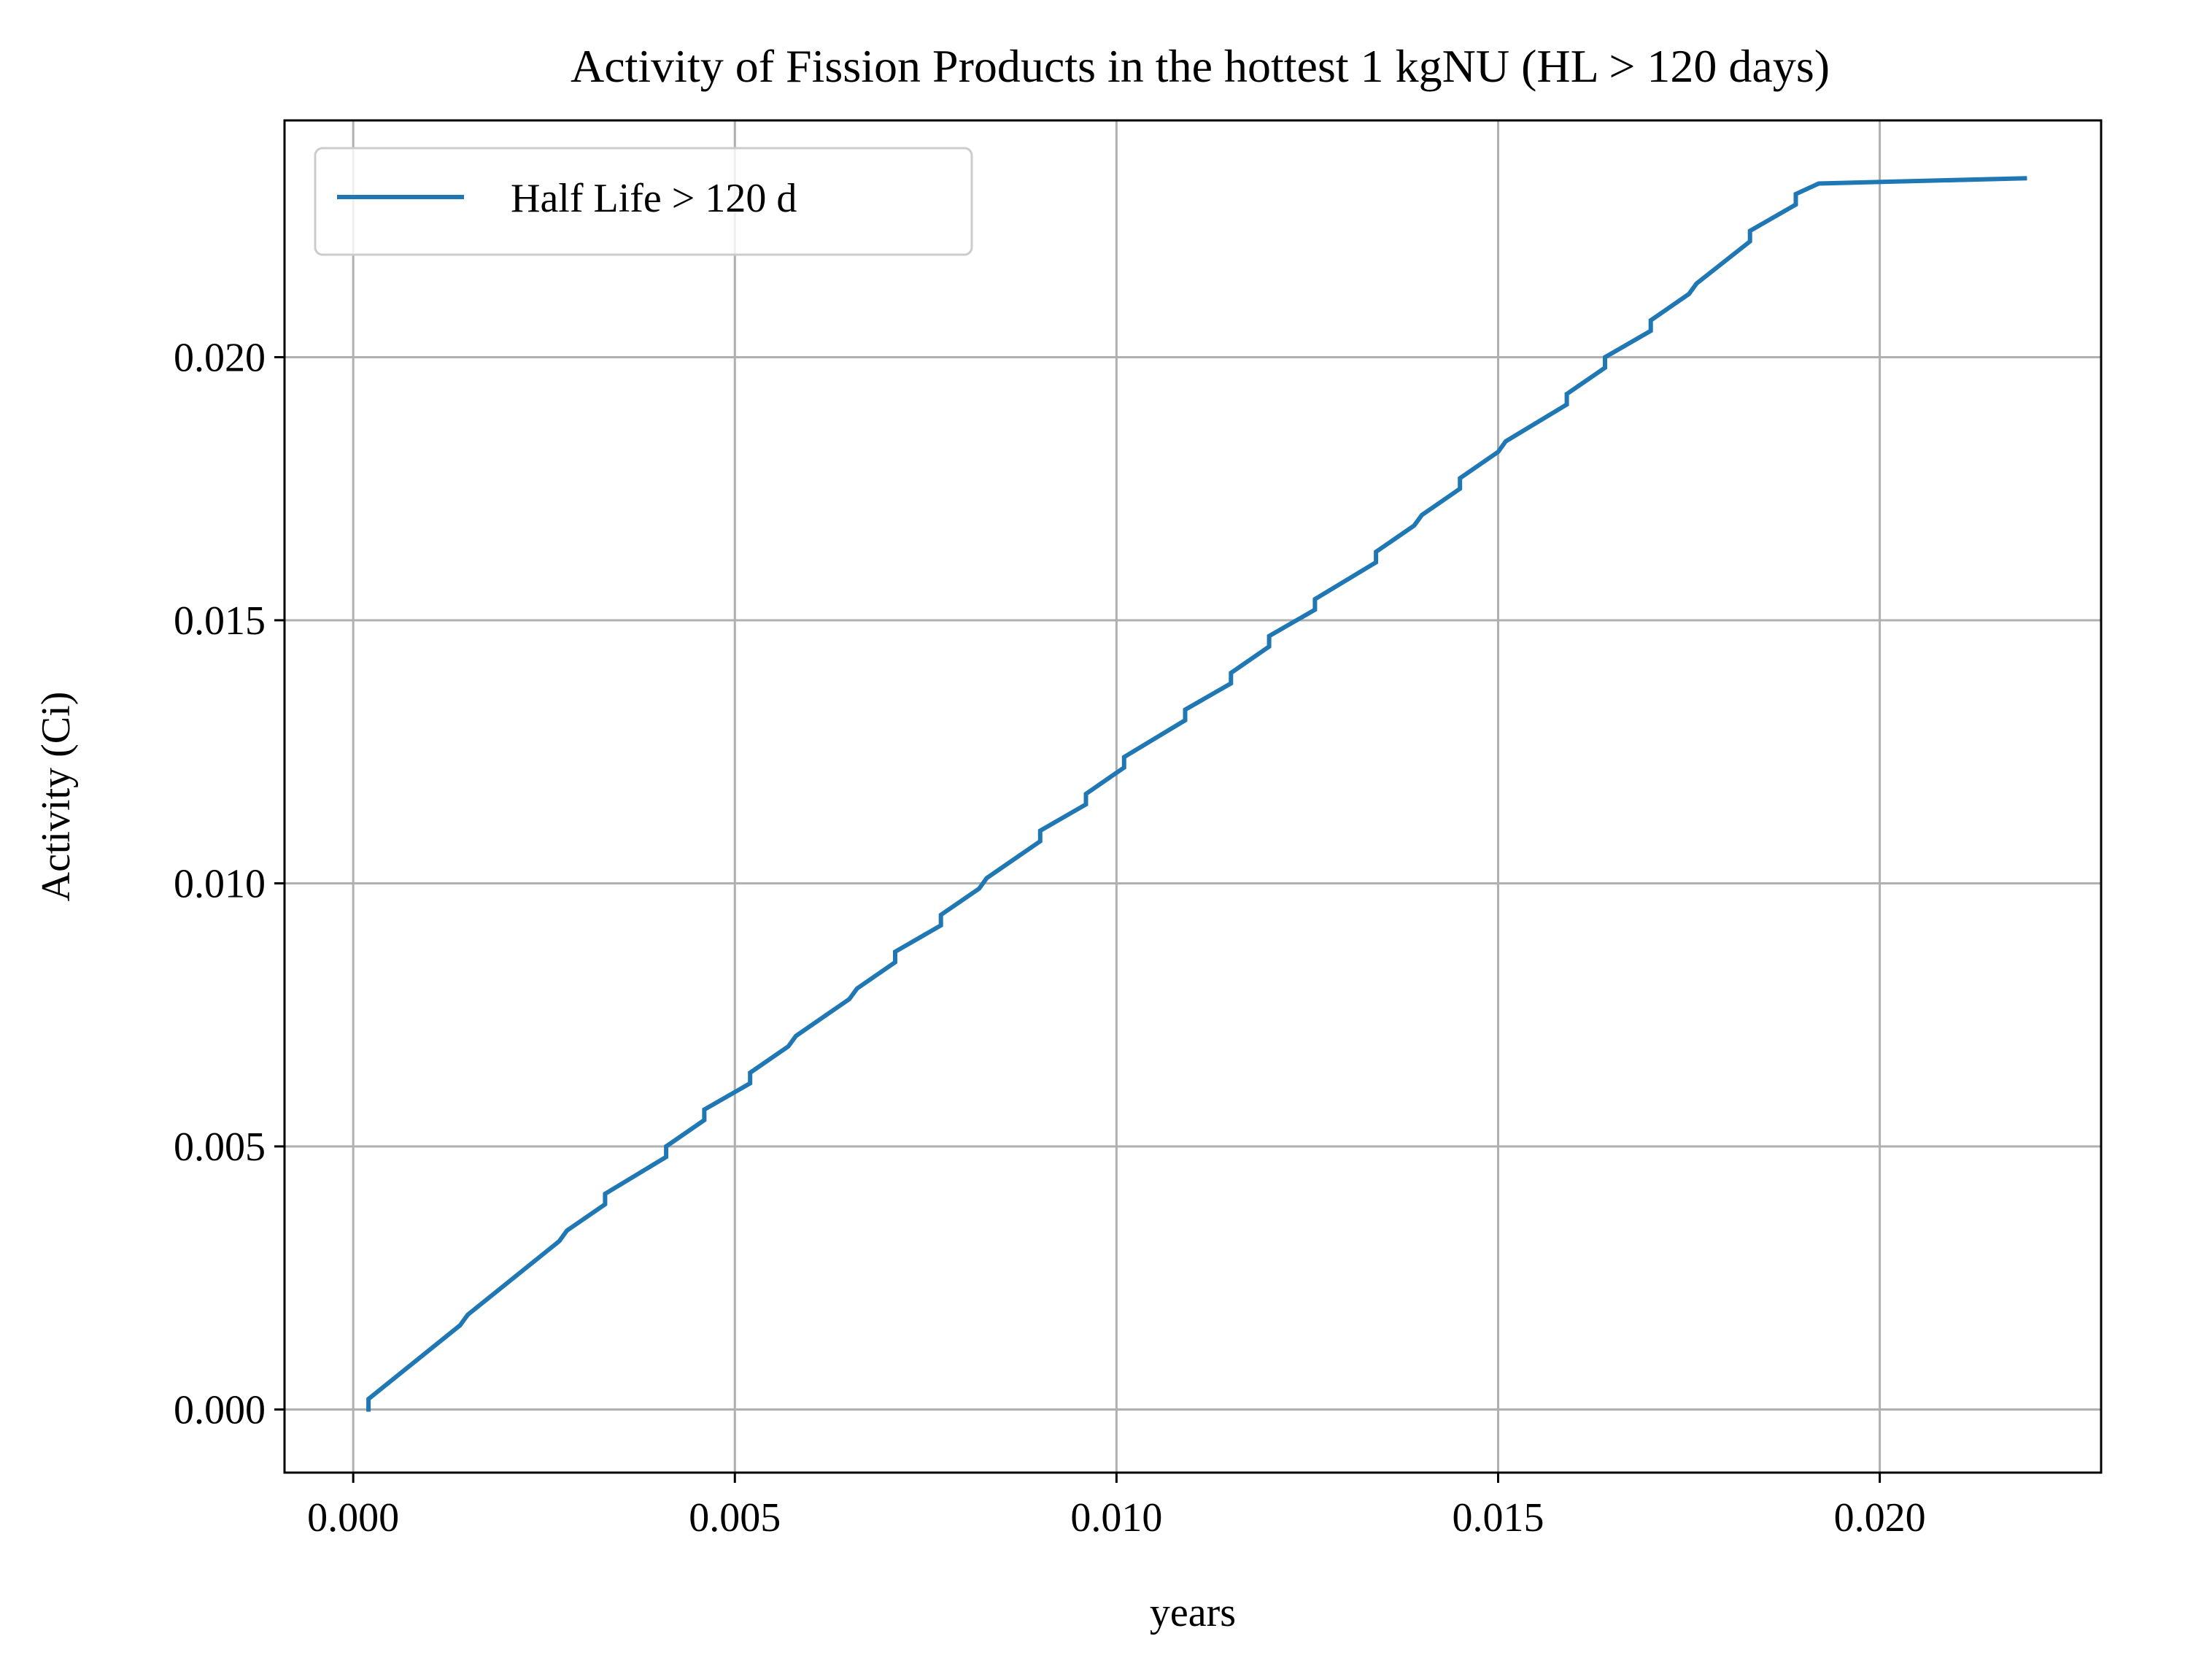 This screenshot has height=1666, width=2212. Describe the element at coordinates (220, 1147) in the screenshot. I see `y-tick-label: 0.005` at that location.